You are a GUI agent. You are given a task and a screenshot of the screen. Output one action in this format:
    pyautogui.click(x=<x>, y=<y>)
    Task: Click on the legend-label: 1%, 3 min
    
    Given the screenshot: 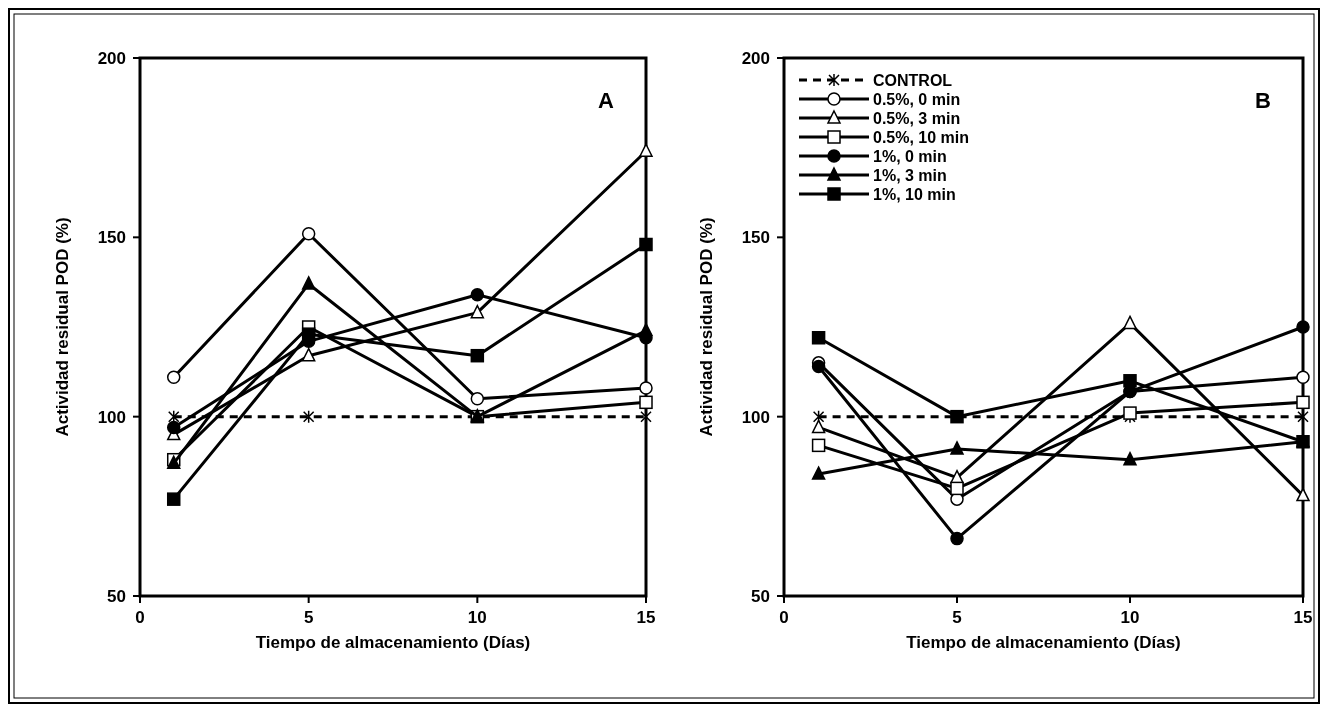 What is the action you would take?
    pyautogui.click(x=910, y=175)
    